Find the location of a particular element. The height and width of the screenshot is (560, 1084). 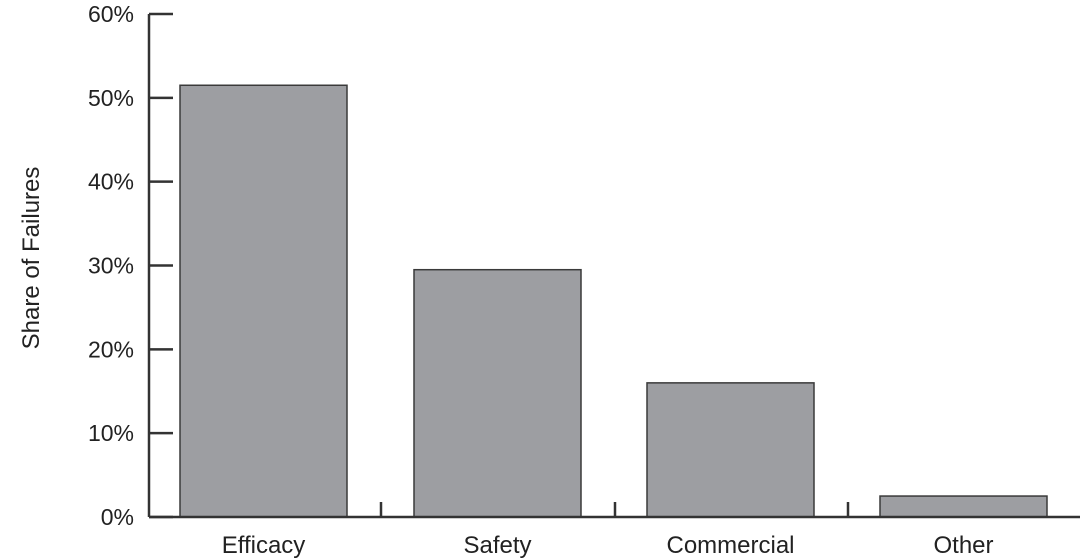

bar-commercial is located at coordinates (730, 450).